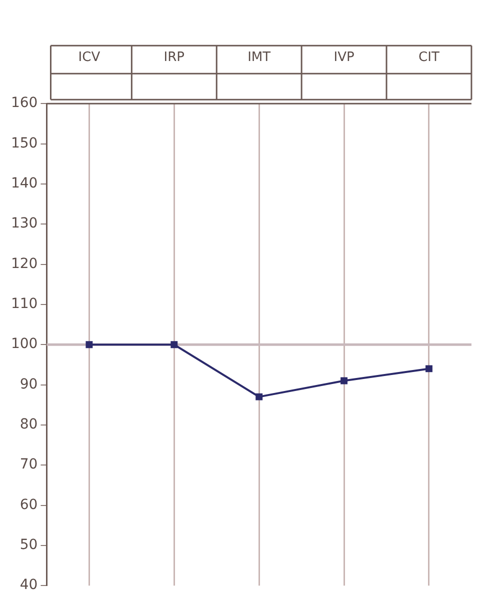  I want to click on y-tick-label: 150, so click(24, 143).